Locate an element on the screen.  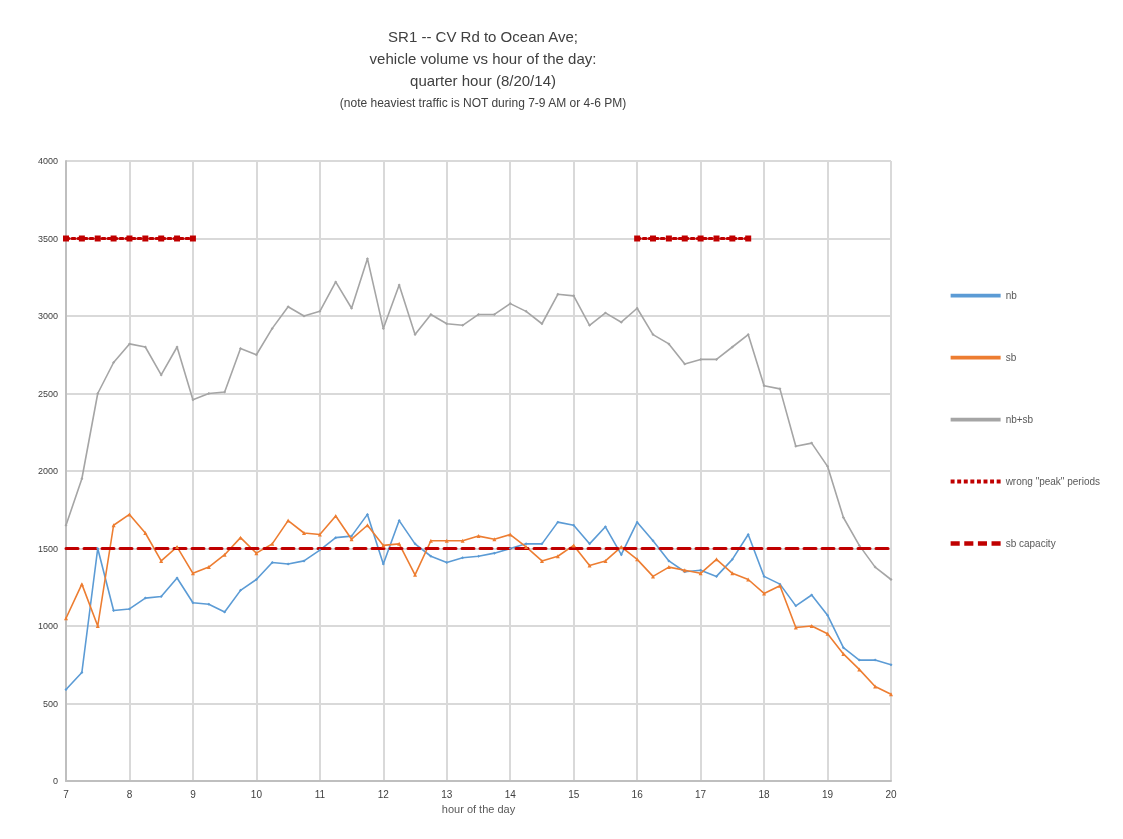
y-tick-label: 0 is located at coordinates (55, 781).